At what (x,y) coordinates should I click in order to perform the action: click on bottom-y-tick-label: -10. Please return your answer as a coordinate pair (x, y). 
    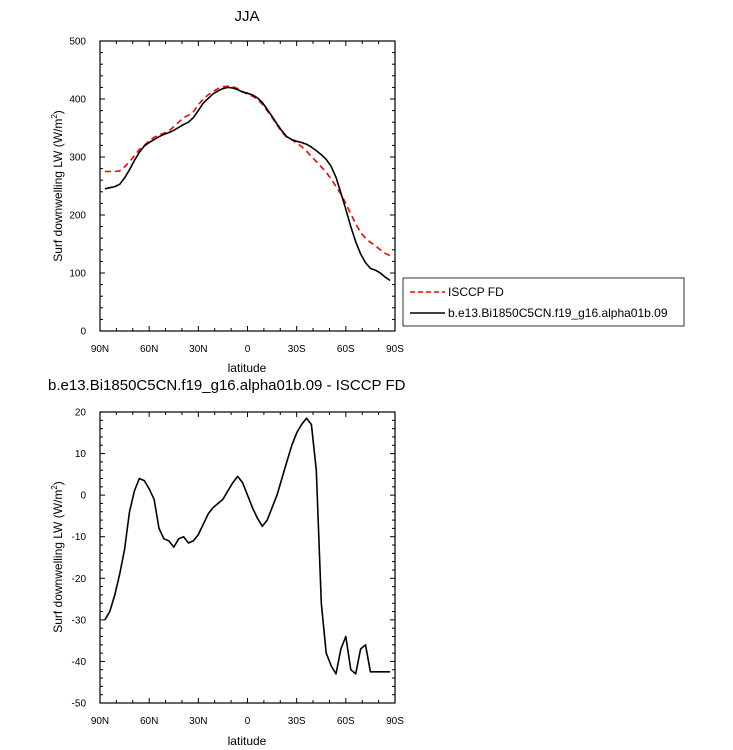
    Looking at the image, I should click on (79, 537).